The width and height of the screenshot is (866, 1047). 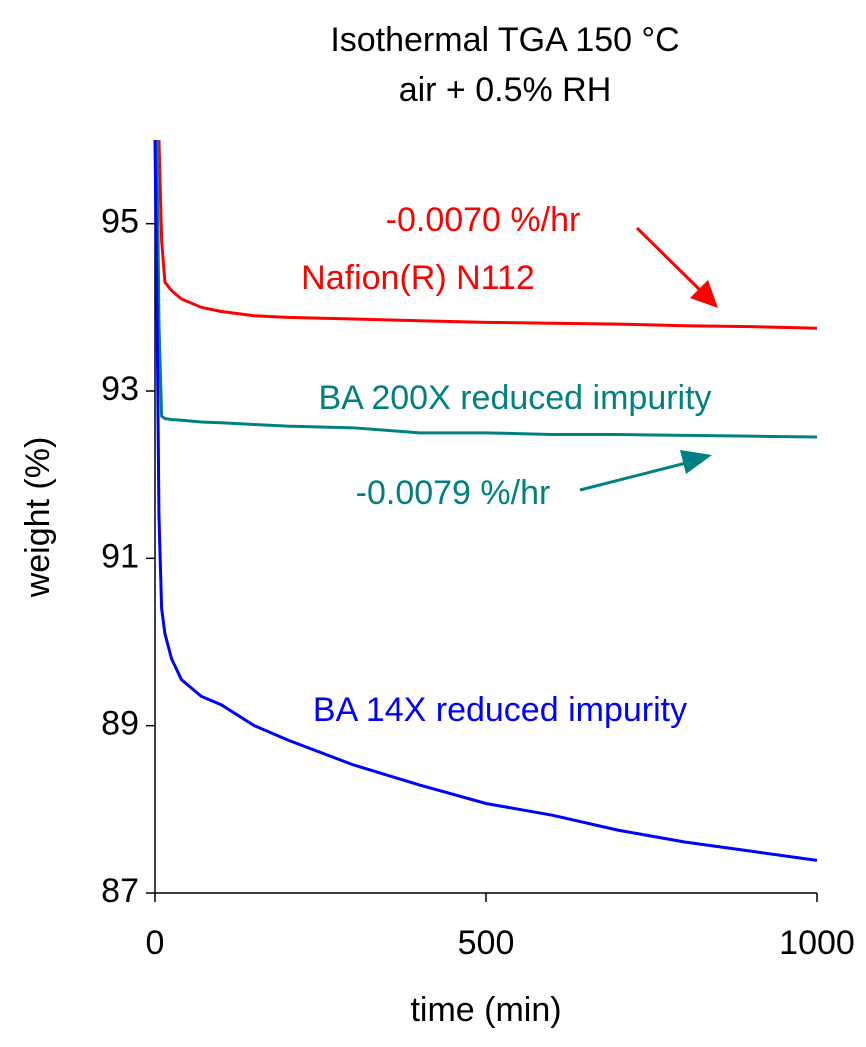 I want to click on y-tick-label: 91, so click(x=120, y=556).